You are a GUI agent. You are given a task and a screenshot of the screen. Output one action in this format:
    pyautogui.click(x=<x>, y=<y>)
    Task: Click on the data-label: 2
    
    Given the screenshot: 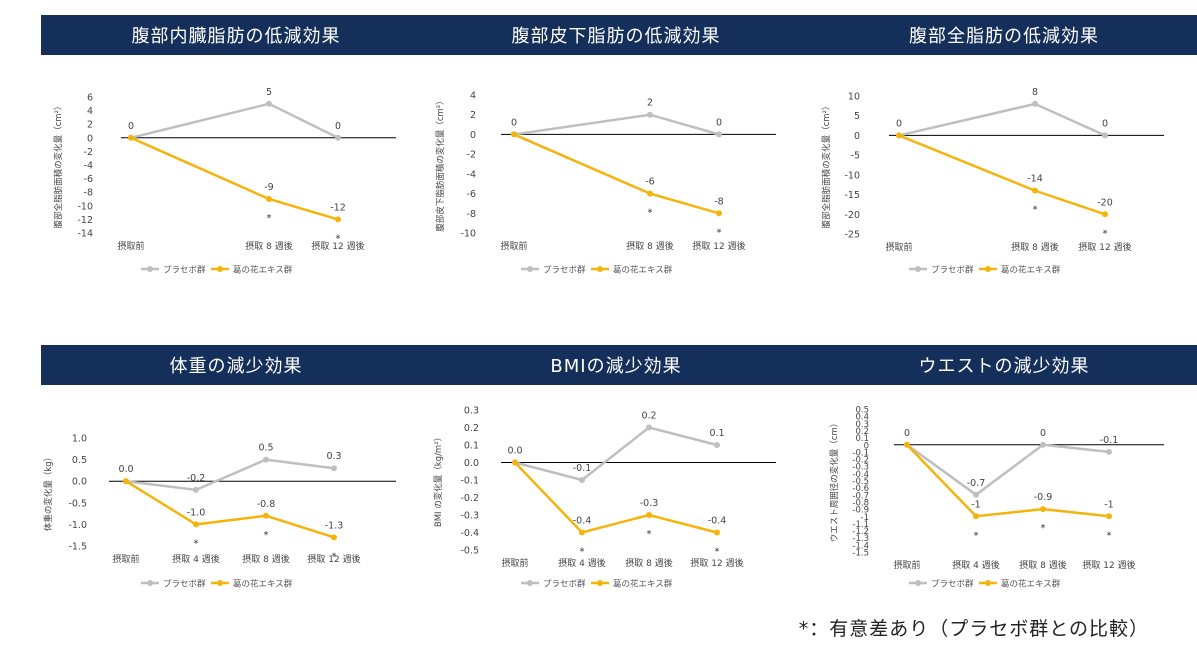 What is the action you would take?
    pyautogui.click(x=650, y=103)
    